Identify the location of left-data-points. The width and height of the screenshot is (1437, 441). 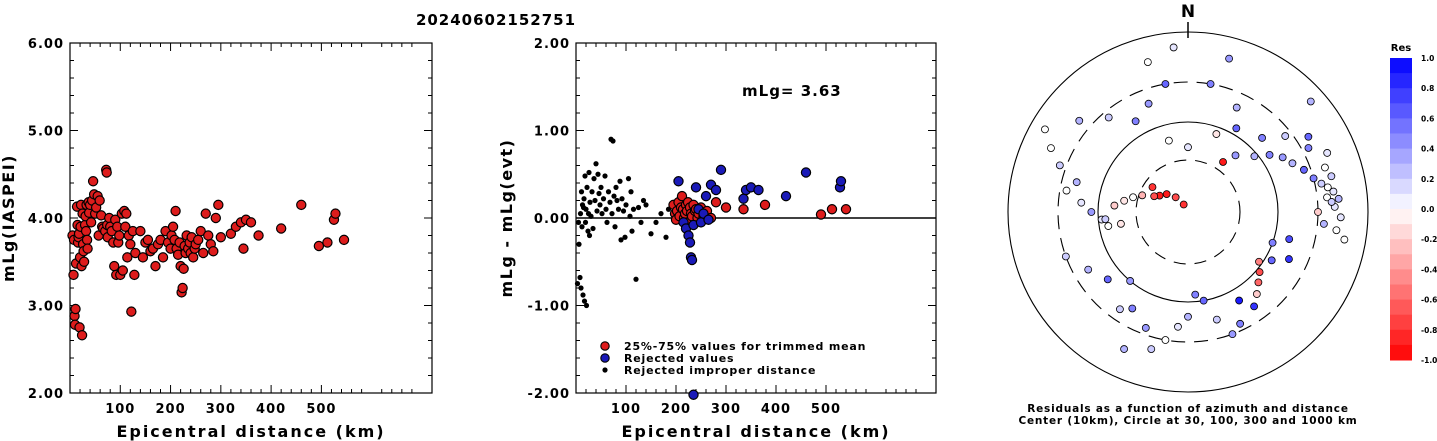
(208, 252).